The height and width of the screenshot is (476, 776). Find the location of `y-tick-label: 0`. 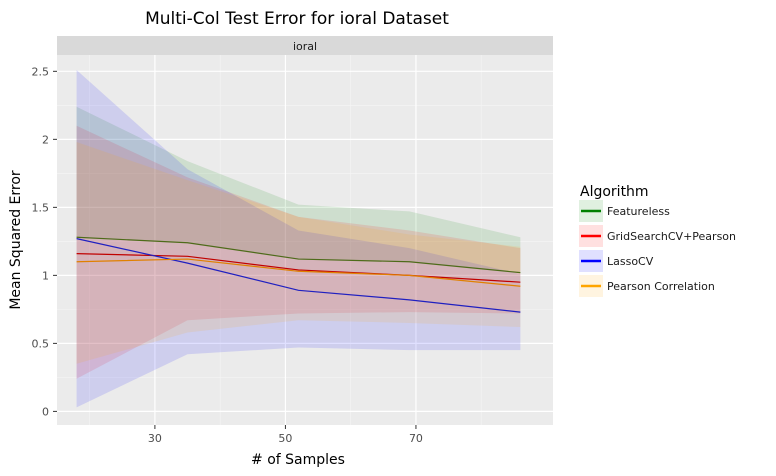

y-tick-label: 0 is located at coordinates (45, 411).